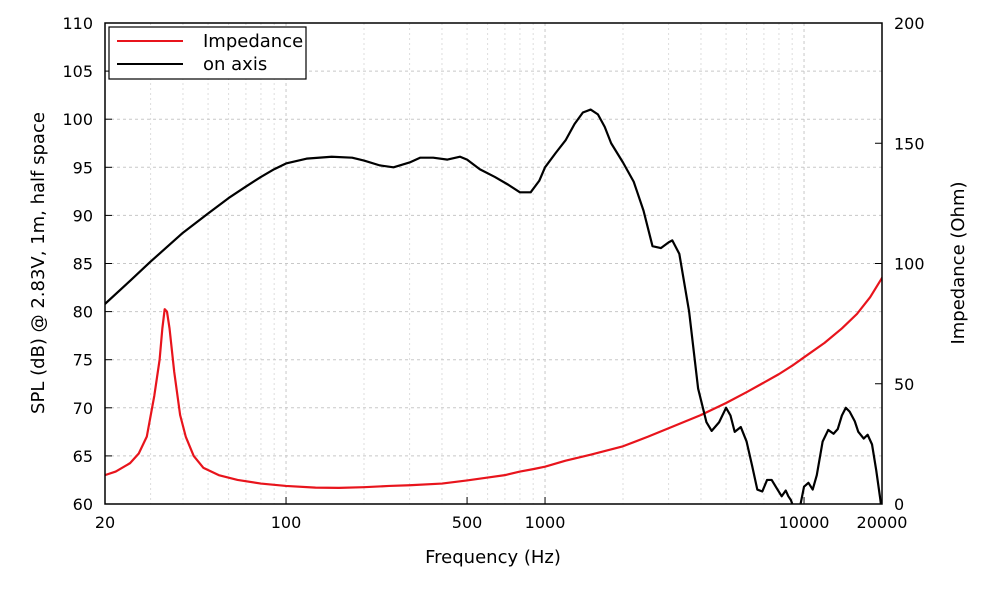 The width and height of the screenshot is (1000, 591). What do you see at coordinates (253, 41) in the screenshot?
I see `legend-label-impedance: Impedance` at bounding box center [253, 41].